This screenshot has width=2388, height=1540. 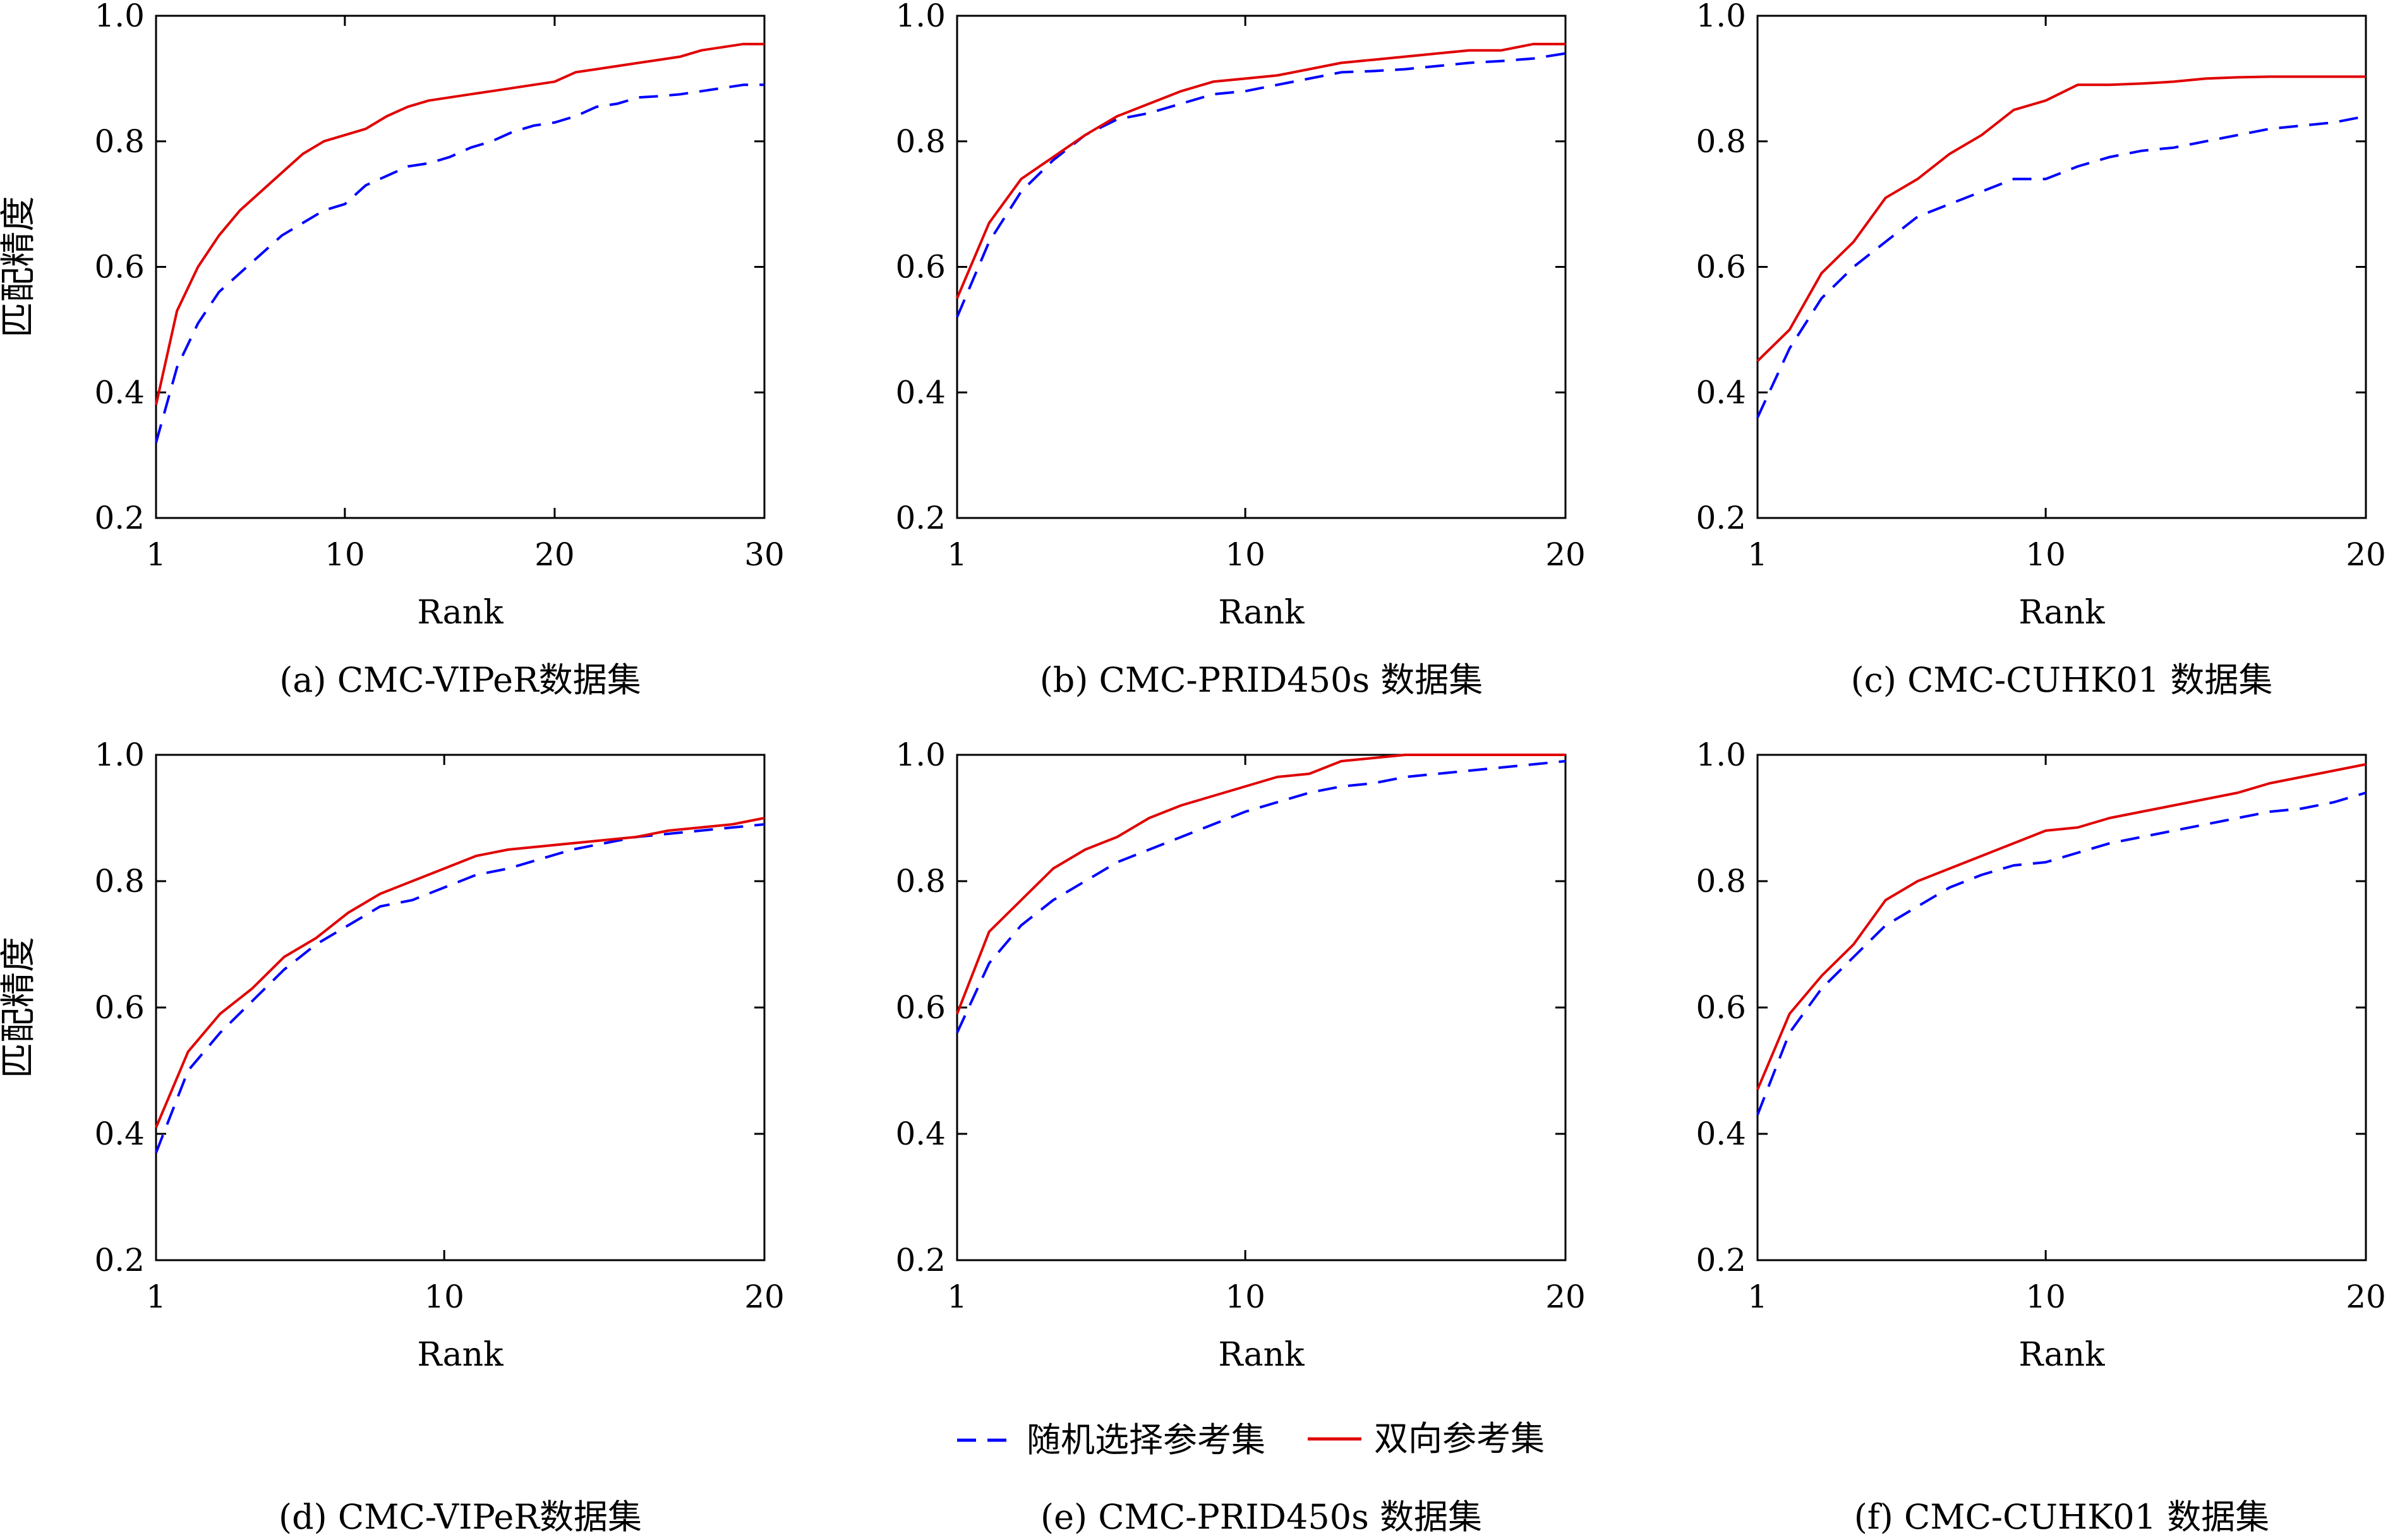 I want to click on panel-caption: (b) CMC-PRID450s 数据集, so click(x=1261, y=680).